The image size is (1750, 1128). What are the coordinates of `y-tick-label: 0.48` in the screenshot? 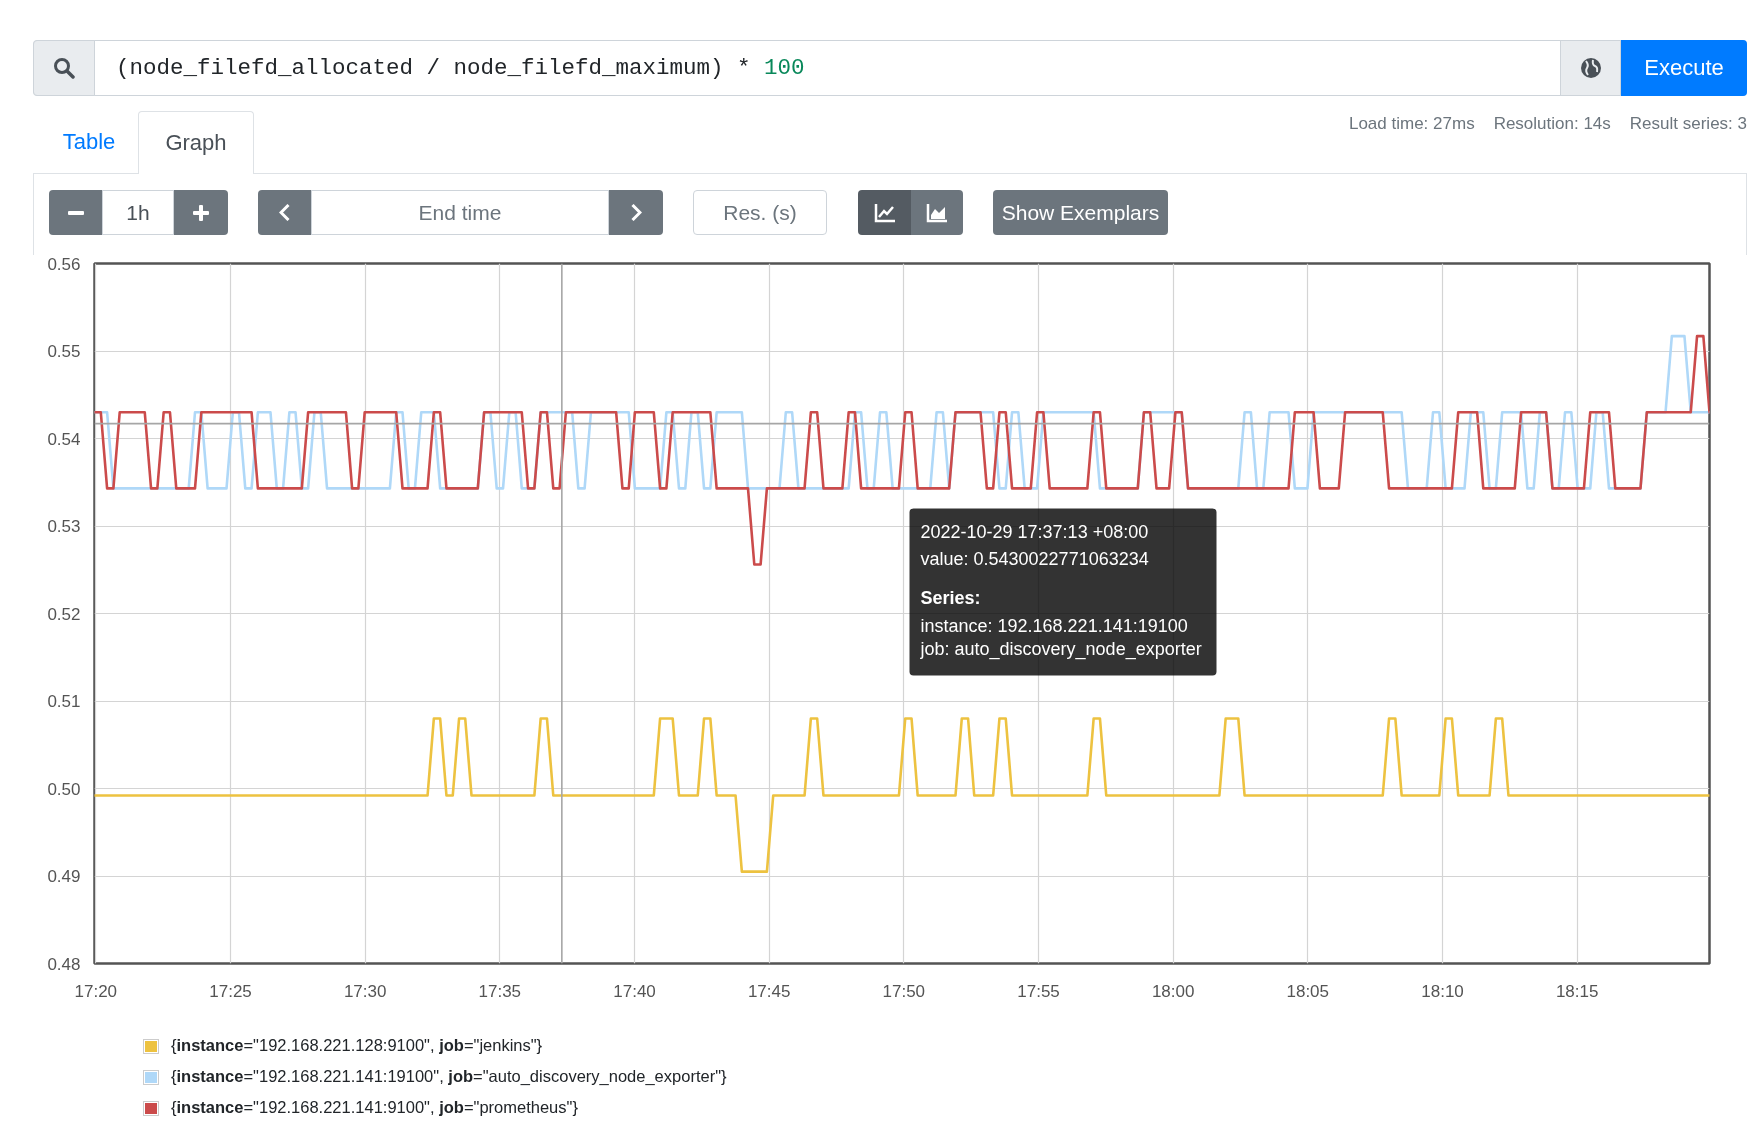 It's located at (64, 964).